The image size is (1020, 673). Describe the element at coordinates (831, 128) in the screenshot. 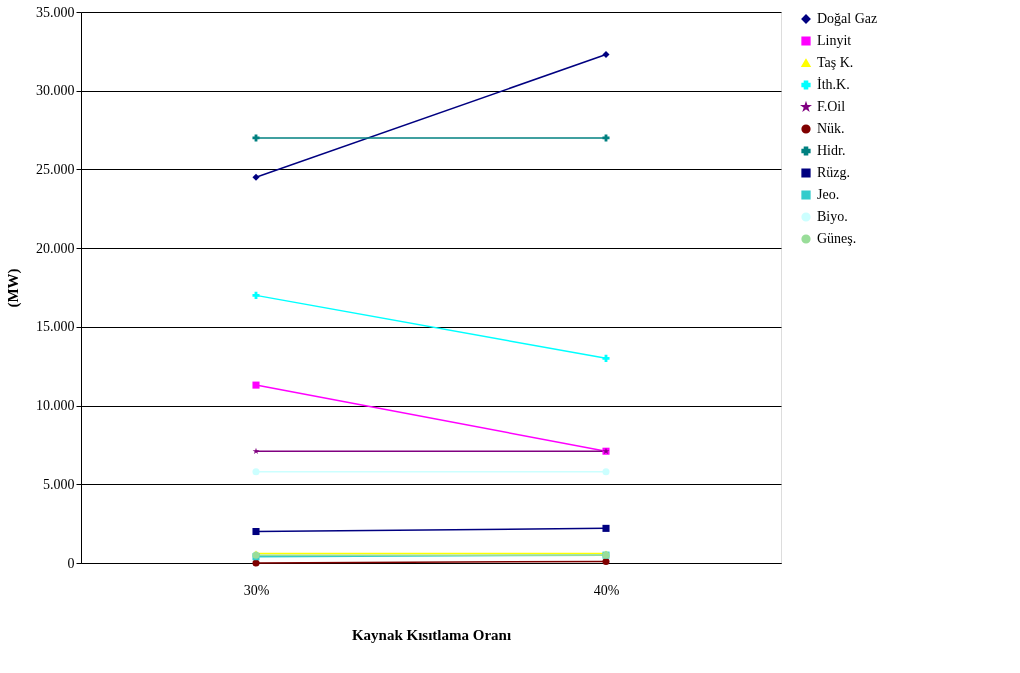

I see `legend-label: Nük.` at that location.